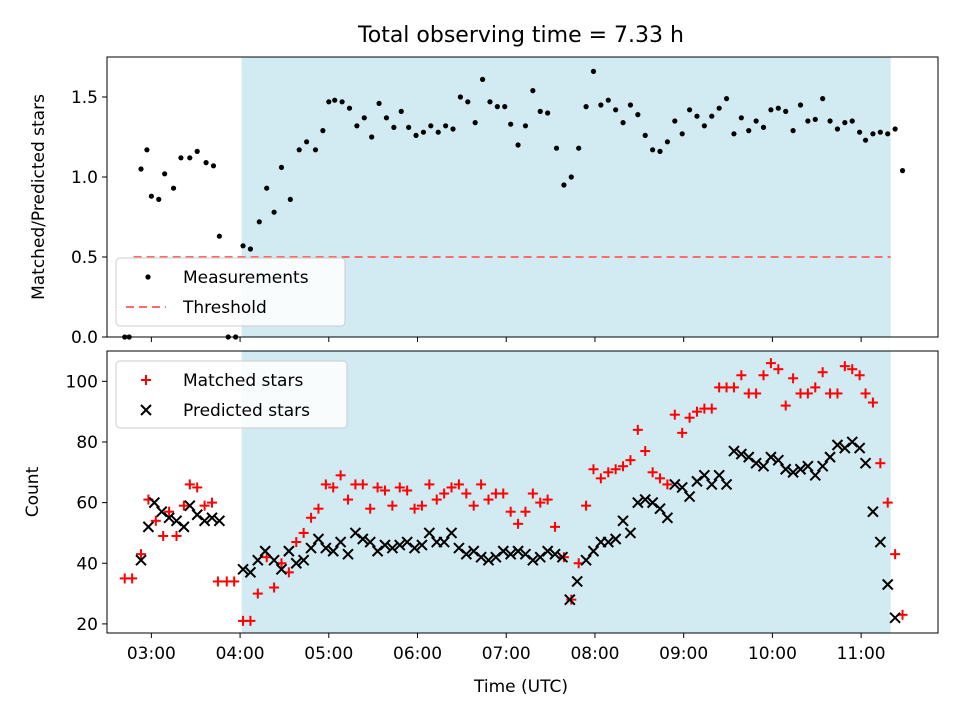 Image resolution: width=960 pixels, height=720 pixels. I want to click on legend-predicted-marker, so click(146, 410).